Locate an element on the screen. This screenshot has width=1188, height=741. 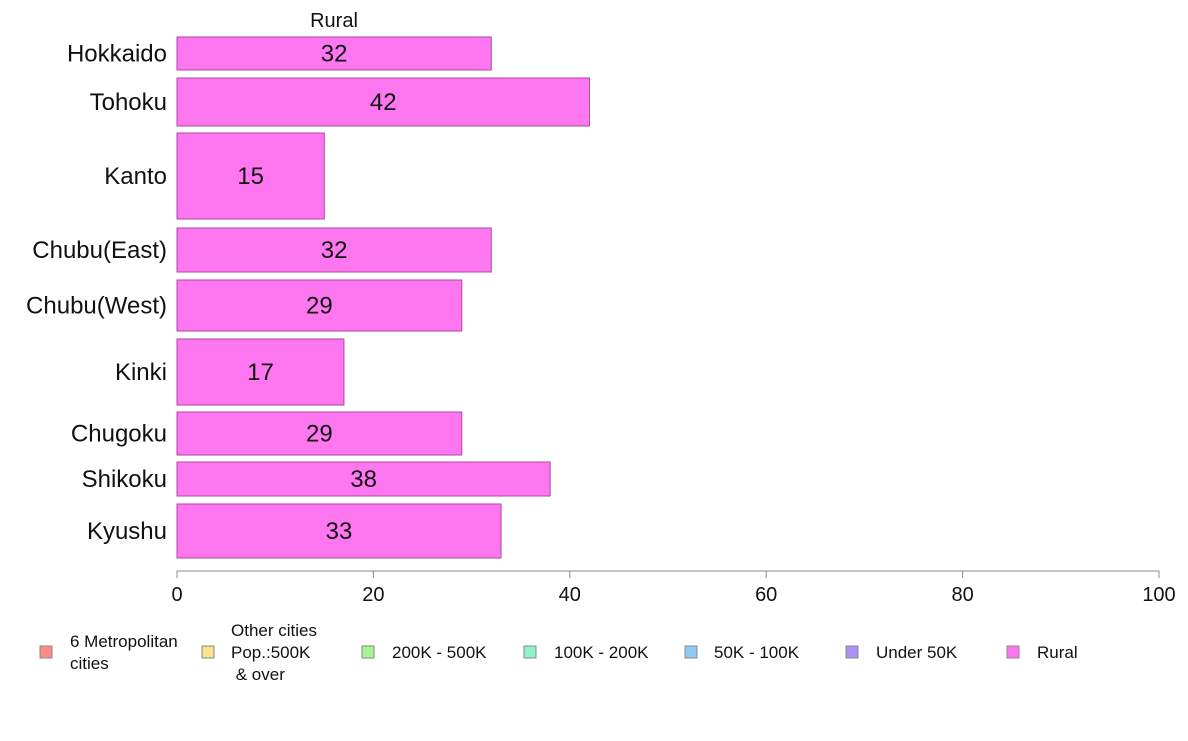
bar-value-label: 33 is located at coordinates (339, 531).